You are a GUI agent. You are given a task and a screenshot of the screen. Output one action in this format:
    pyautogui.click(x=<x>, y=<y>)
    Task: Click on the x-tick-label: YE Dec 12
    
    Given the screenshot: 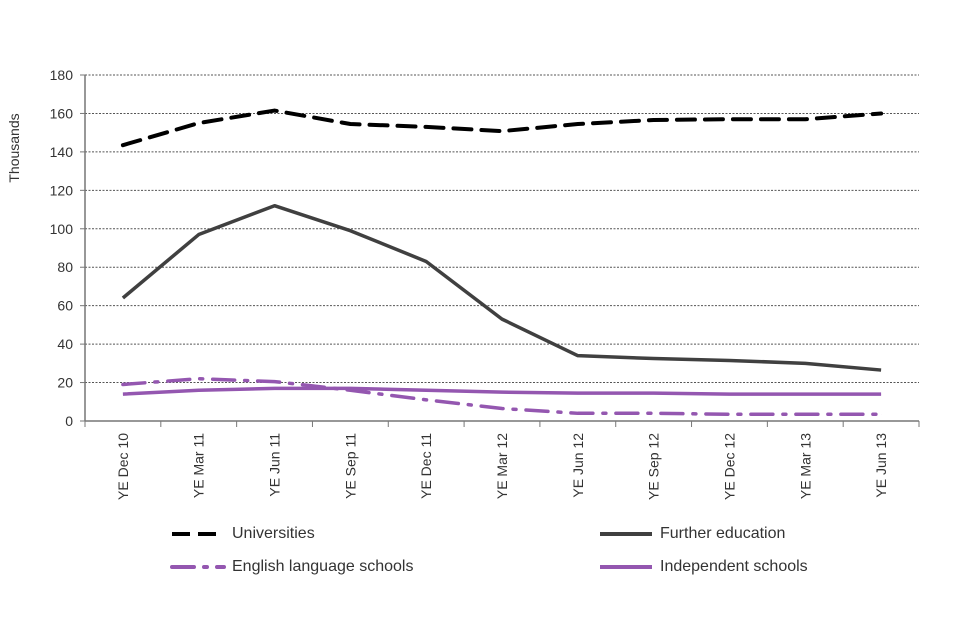 What is the action you would take?
    pyautogui.click(x=729, y=466)
    